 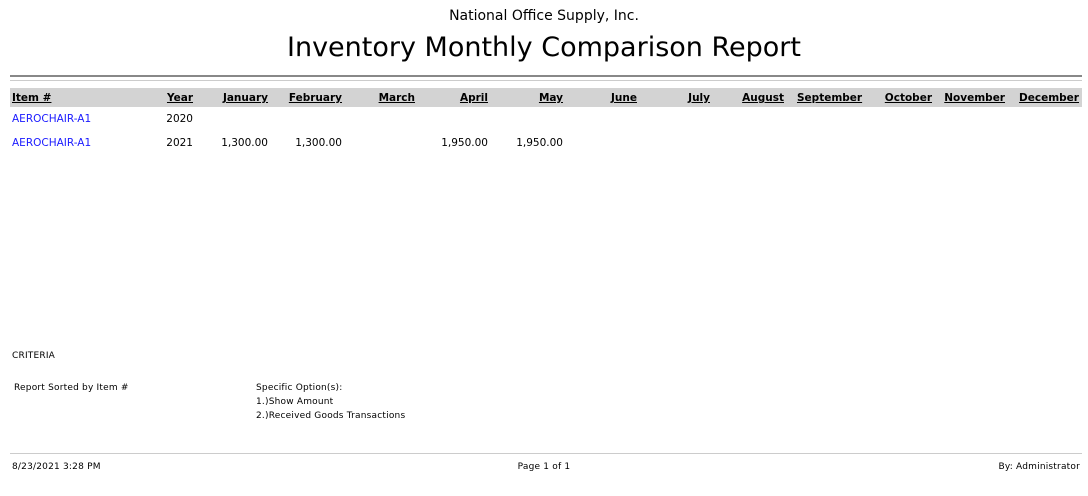 I want to click on column-header-september: September, so click(x=830, y=98).